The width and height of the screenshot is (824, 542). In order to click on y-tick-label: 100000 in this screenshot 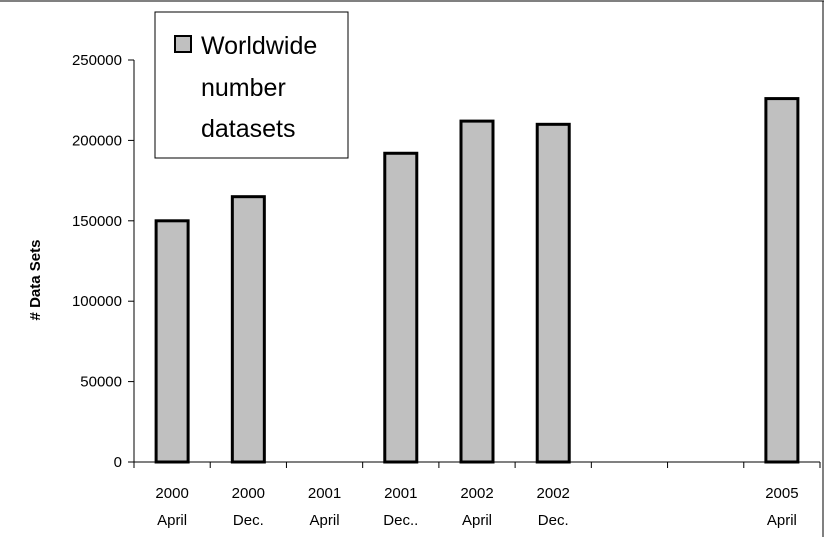, I will do `click(97, 301)`.